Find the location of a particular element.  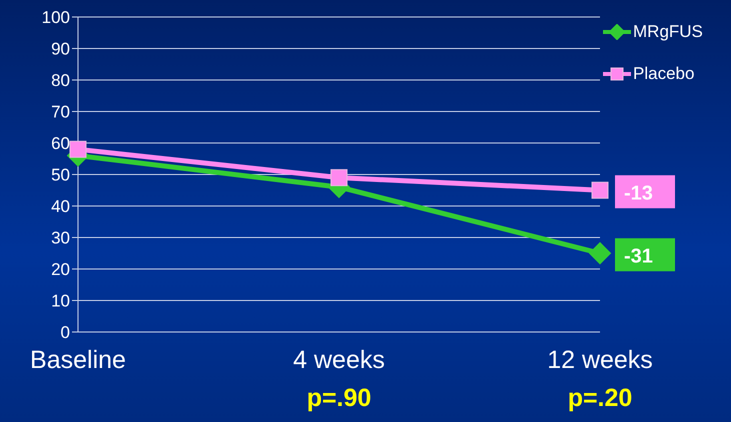

x-tick-label: 4 weeks is located at coordinates (339, 360).